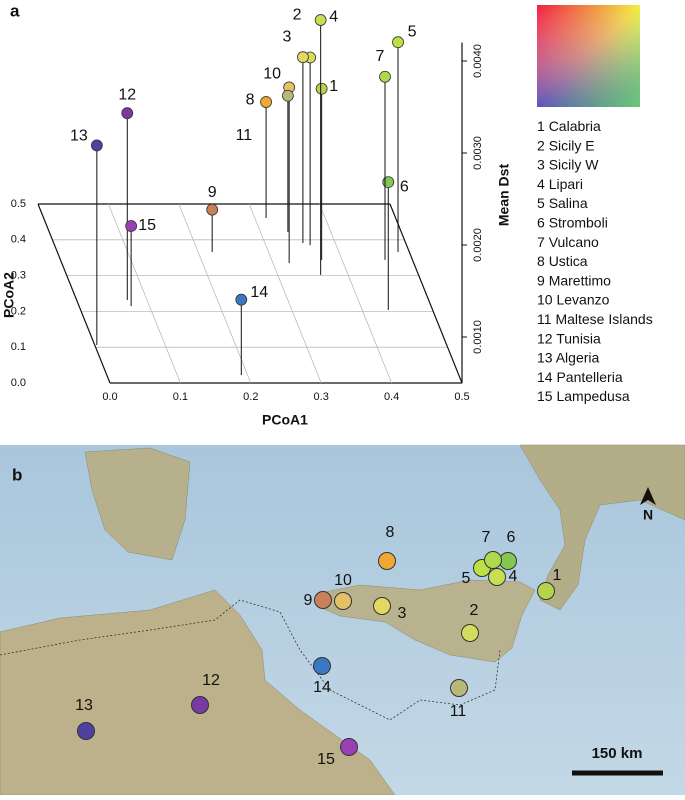  What do you see at coordinates (541, 203) in the screenshot?
I see `legend-number: 5` at bounding box center [541, 203].